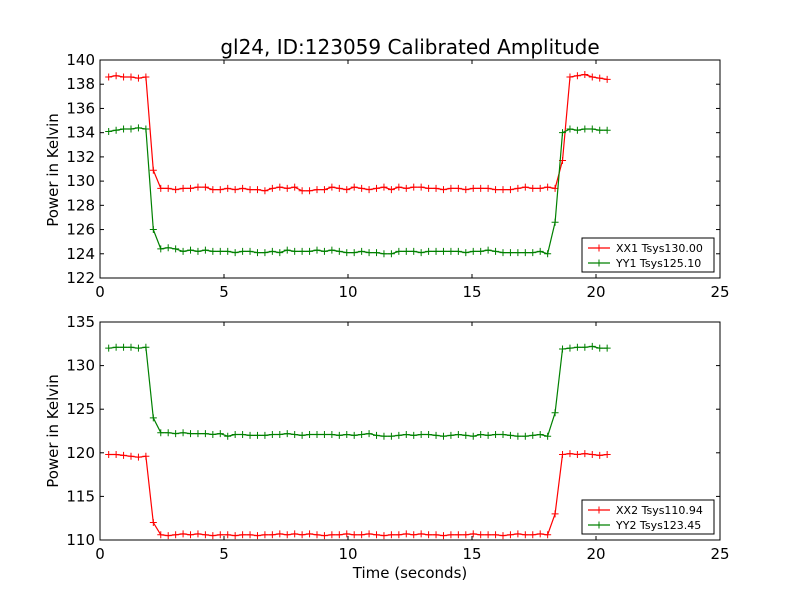  I want to click on legend-marker, so click(599, 510).